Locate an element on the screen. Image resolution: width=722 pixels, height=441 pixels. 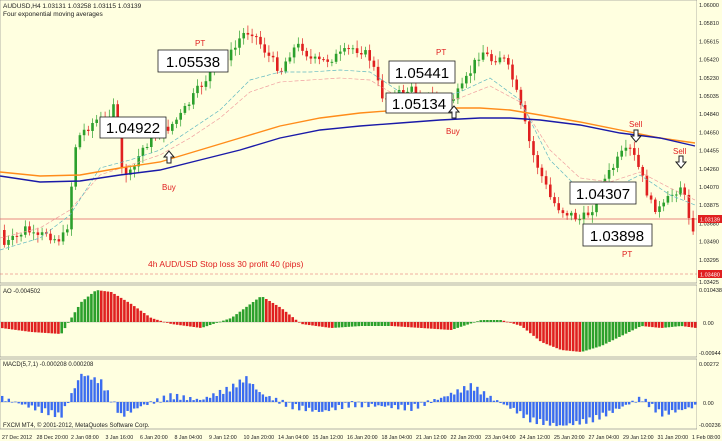
time-tick-label: 16 Jan 20:00 is located at coordinates (362, 438).